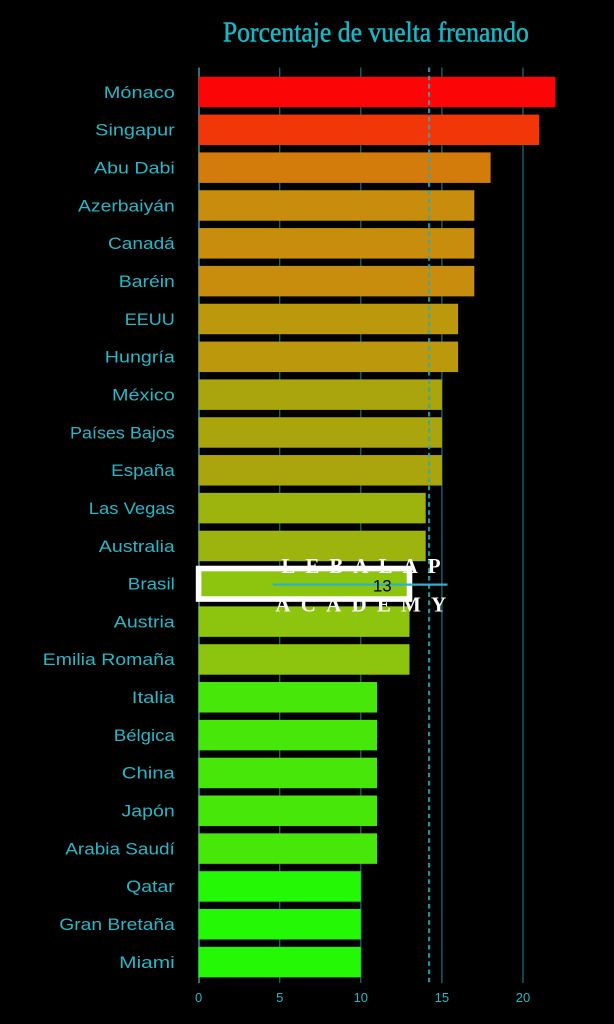 The height and width of the screenshot is (1024, 614). I want to click on svg-text: Italia, so click(154, 697).